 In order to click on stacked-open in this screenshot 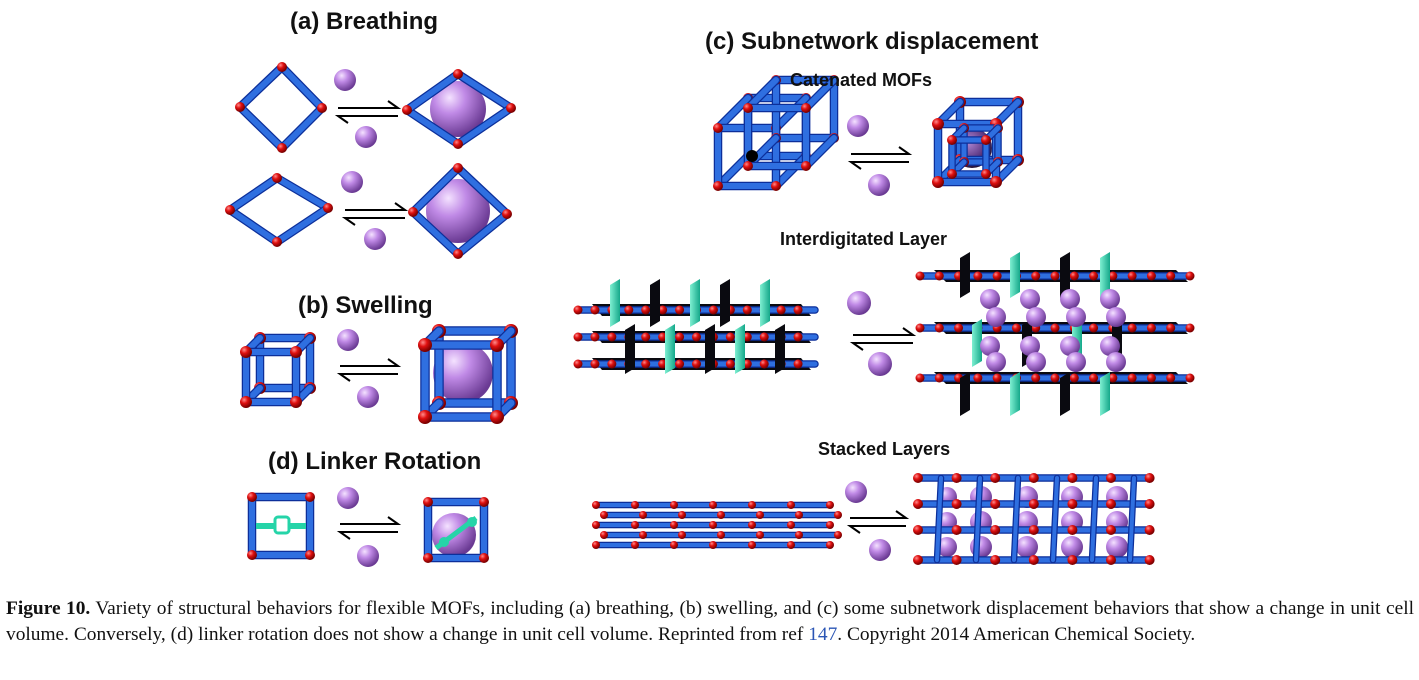, I will do `click(1034, 519)`.